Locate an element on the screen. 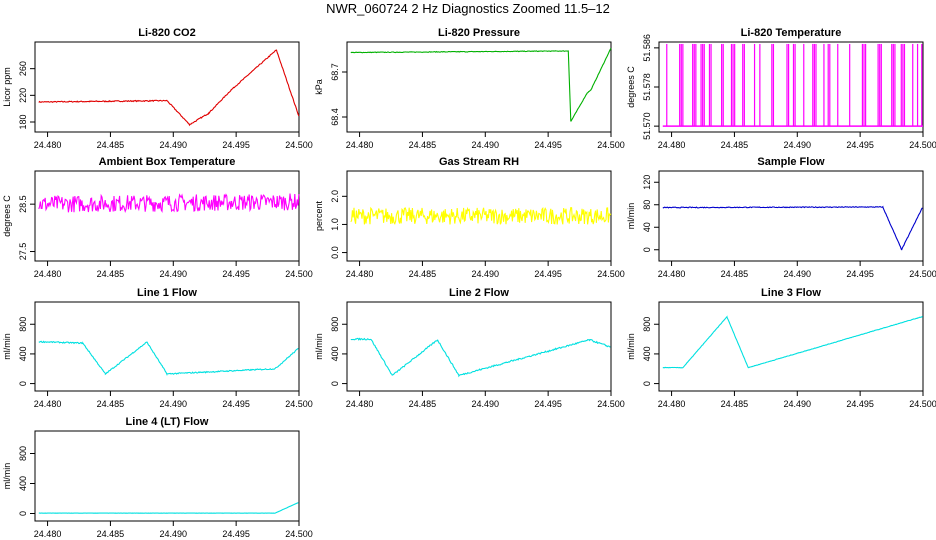 This screenshot has width=936, height=540. chart-title: Sample Flow is located at coordinates (791, 162).